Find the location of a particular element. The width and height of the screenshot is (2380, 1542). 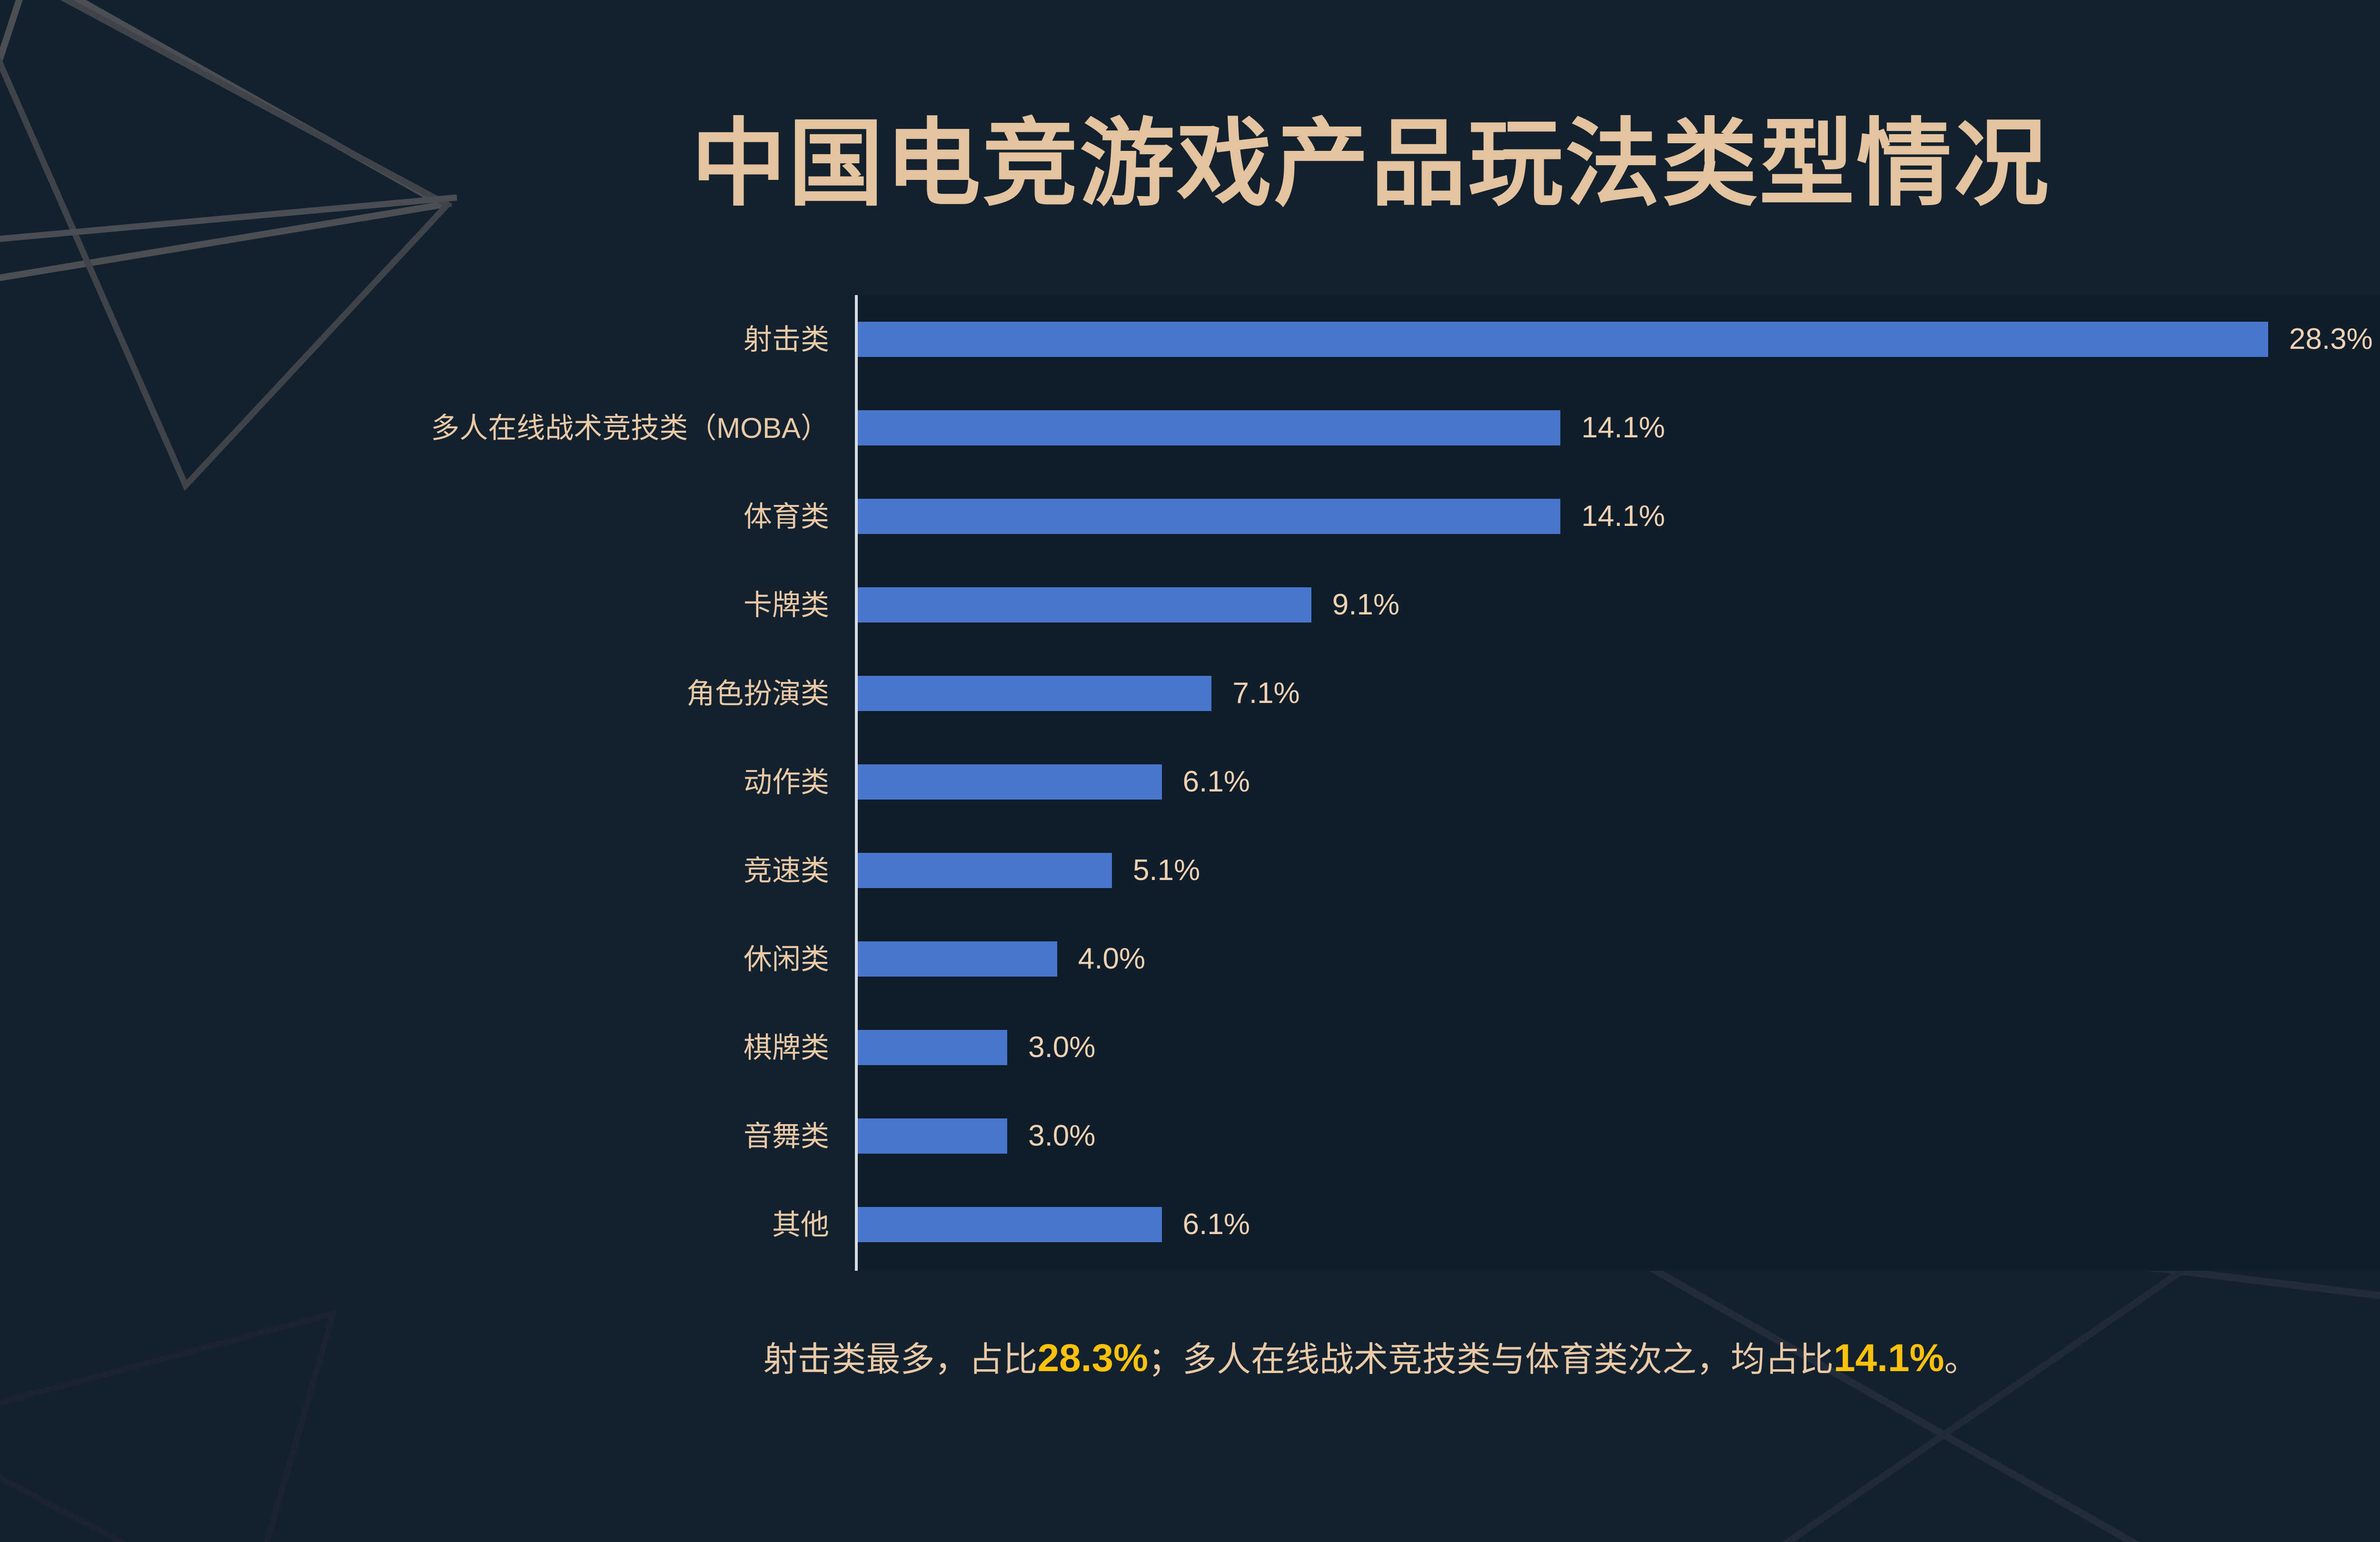

bar-value-label: 5.1% is located at coordinates (1166, 870).